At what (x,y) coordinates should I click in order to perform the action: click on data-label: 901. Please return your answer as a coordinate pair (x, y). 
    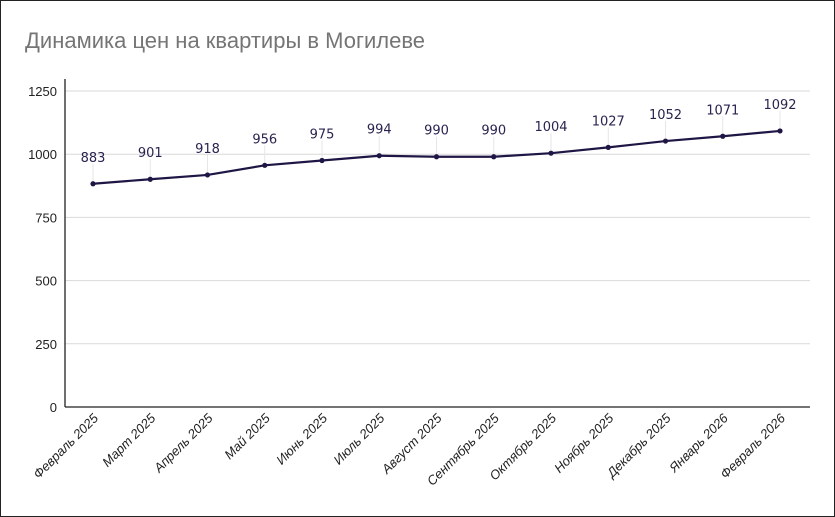
    Looking at the image, I should click on (150, 153).